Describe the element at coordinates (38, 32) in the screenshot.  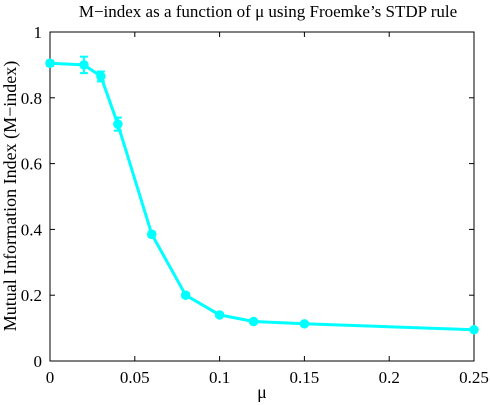
I see `y-tick-label: 1` at that location.